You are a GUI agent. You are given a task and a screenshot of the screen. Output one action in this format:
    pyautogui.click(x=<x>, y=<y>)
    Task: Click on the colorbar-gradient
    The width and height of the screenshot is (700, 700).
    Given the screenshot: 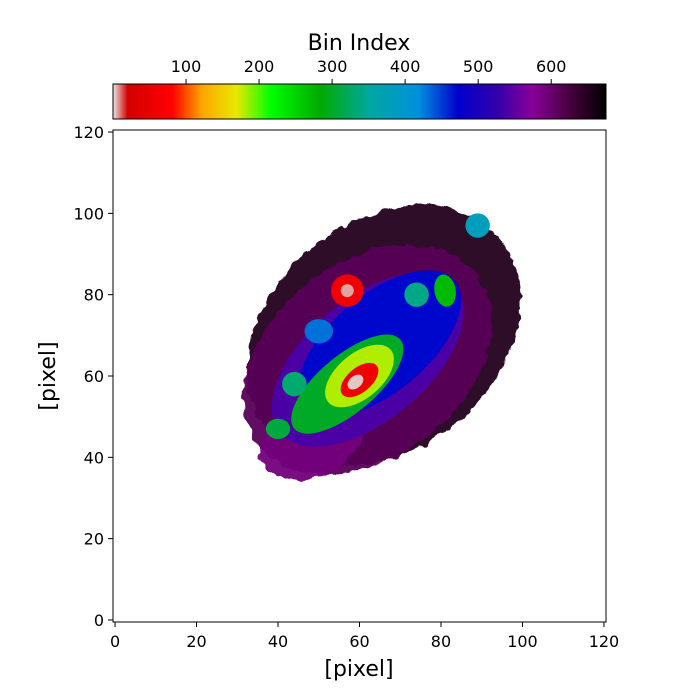 What is the action you would take?
    pyautogui.click(x=359, y=101)
    